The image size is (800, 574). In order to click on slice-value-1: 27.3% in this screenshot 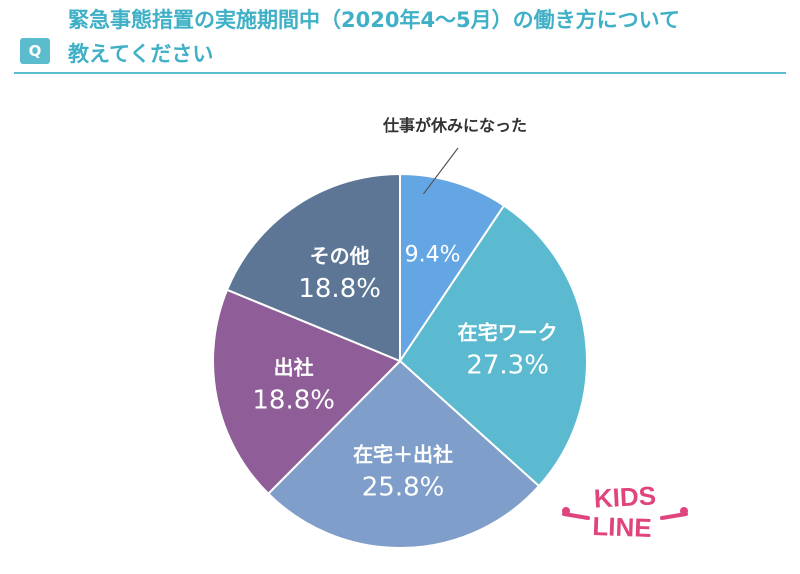, I will do `click(507, 366)`.